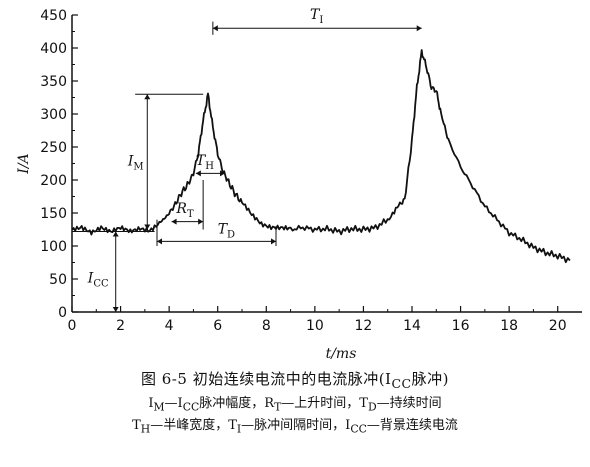  I want to click on caption-line-1-part: —上升时间，T, so click(324, 403).